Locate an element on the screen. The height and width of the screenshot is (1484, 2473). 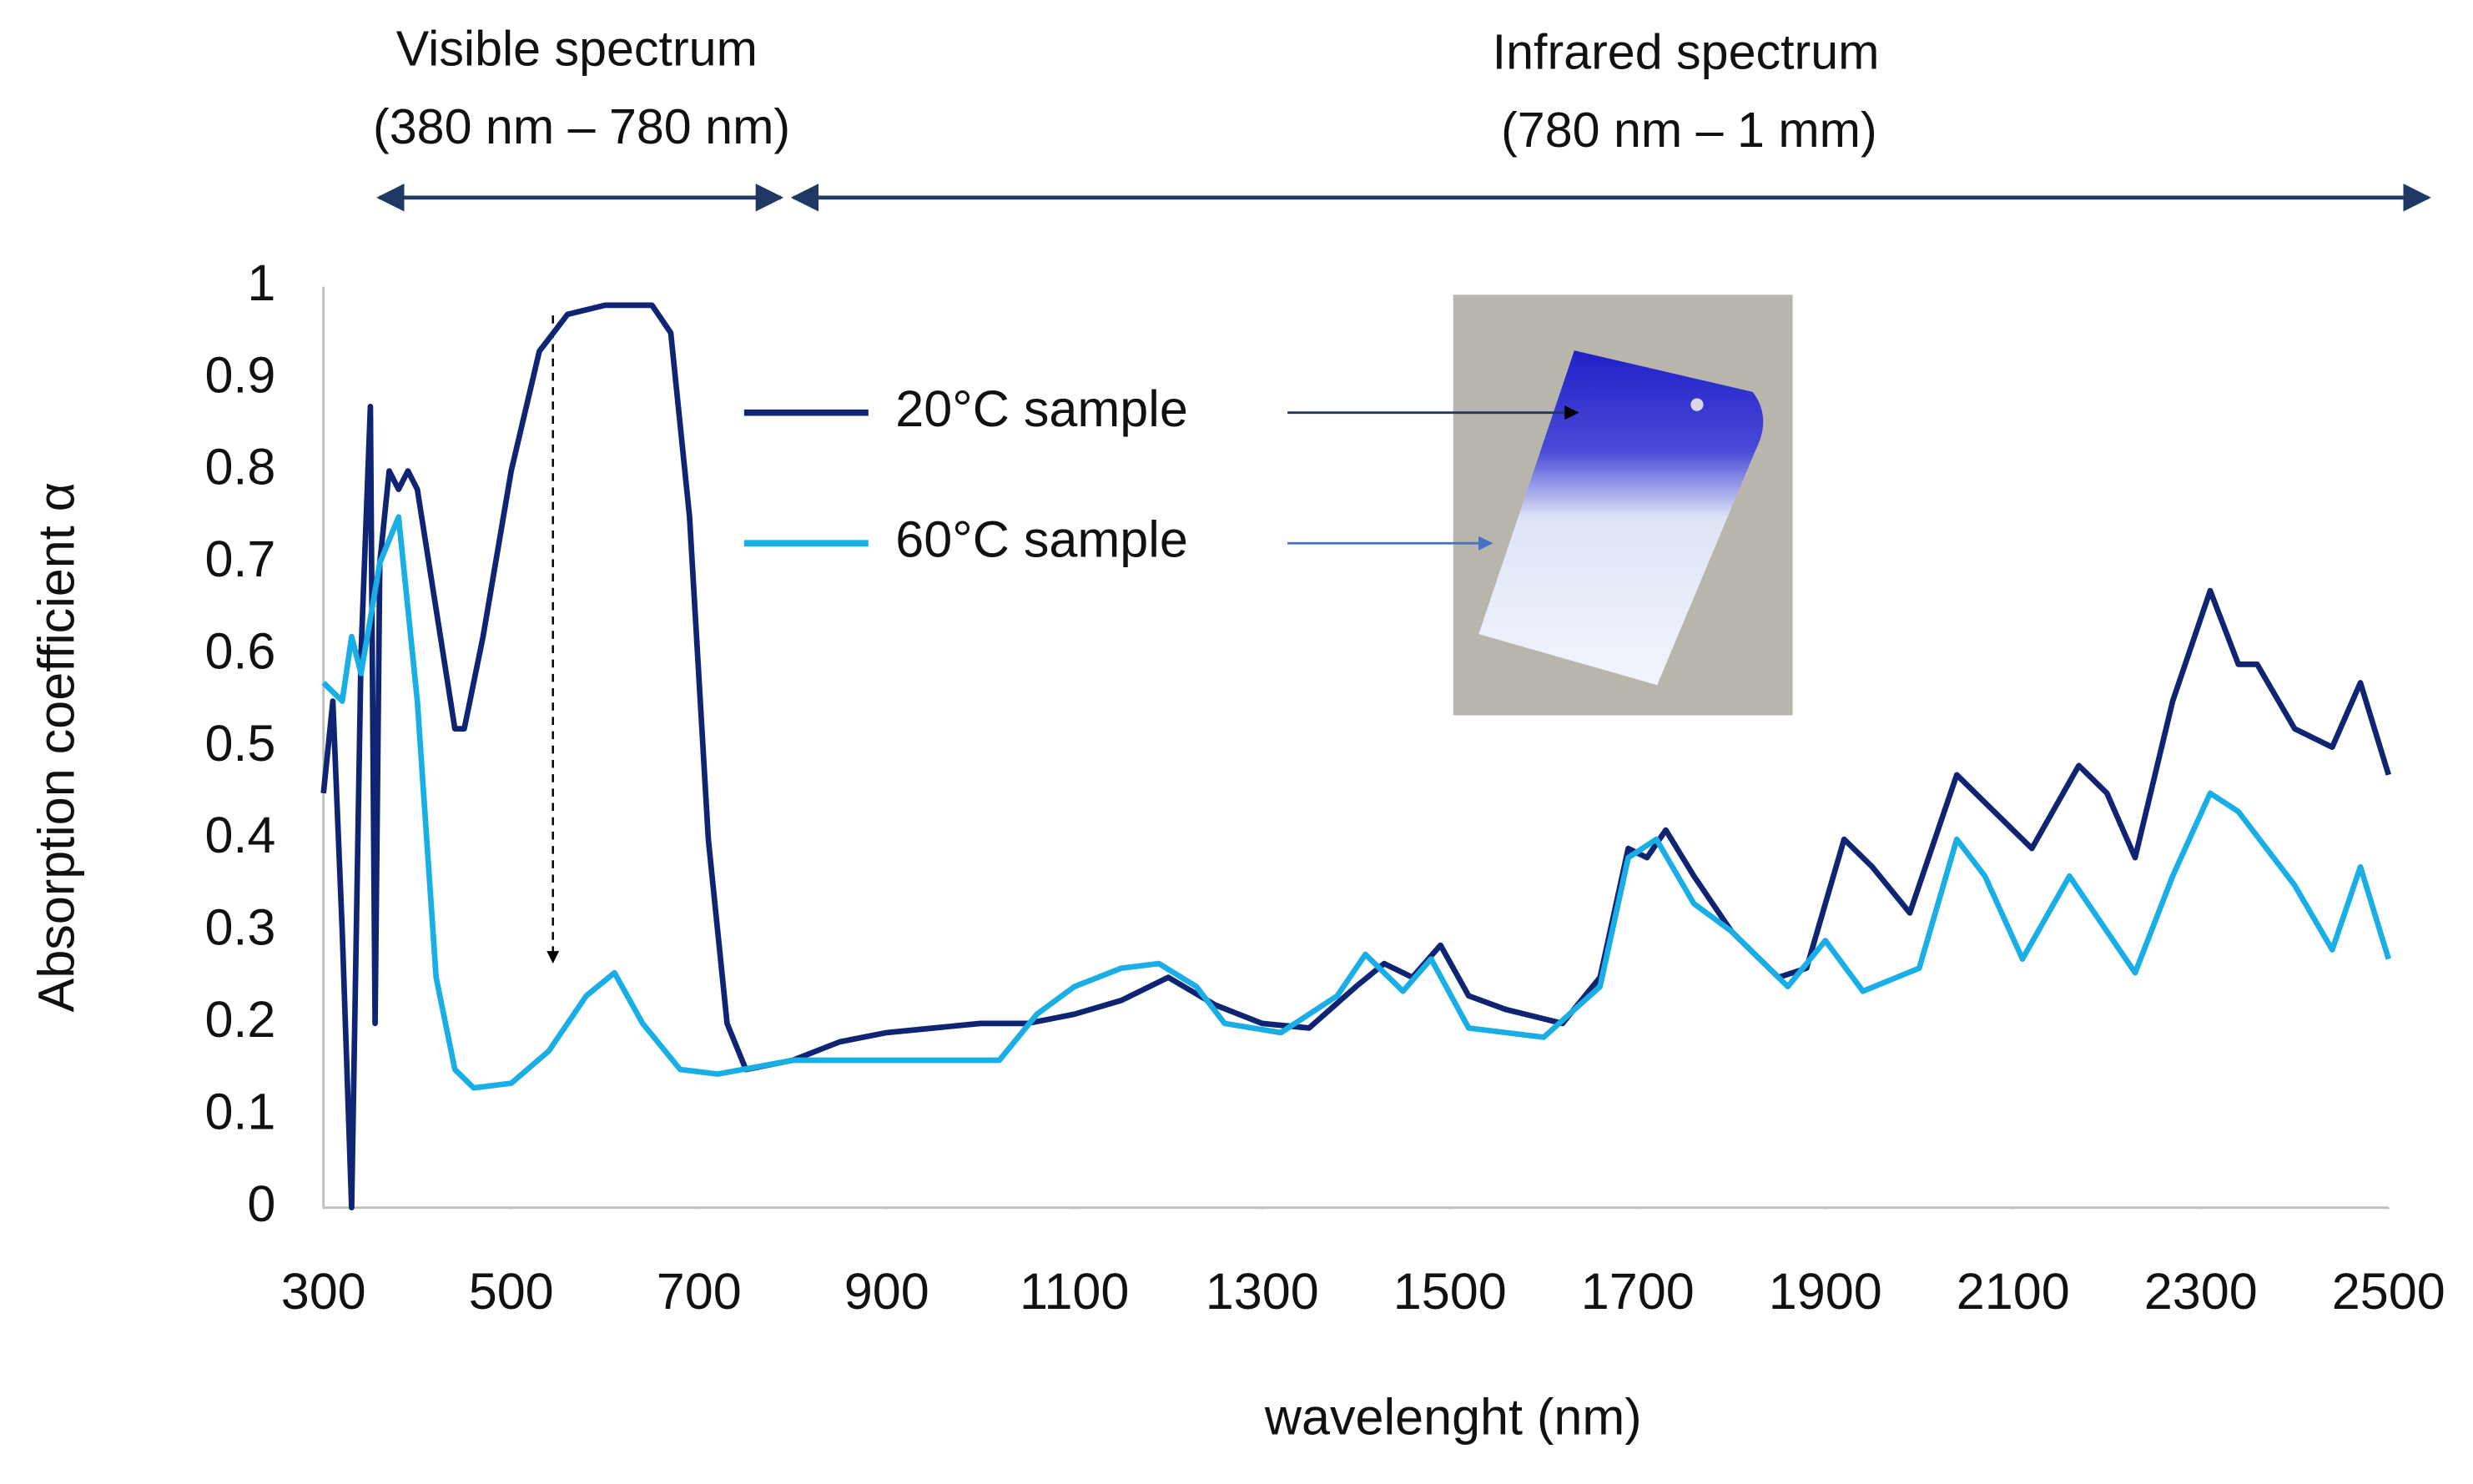
y-tick-label: 0.8 is located at coordinates (240, 467).